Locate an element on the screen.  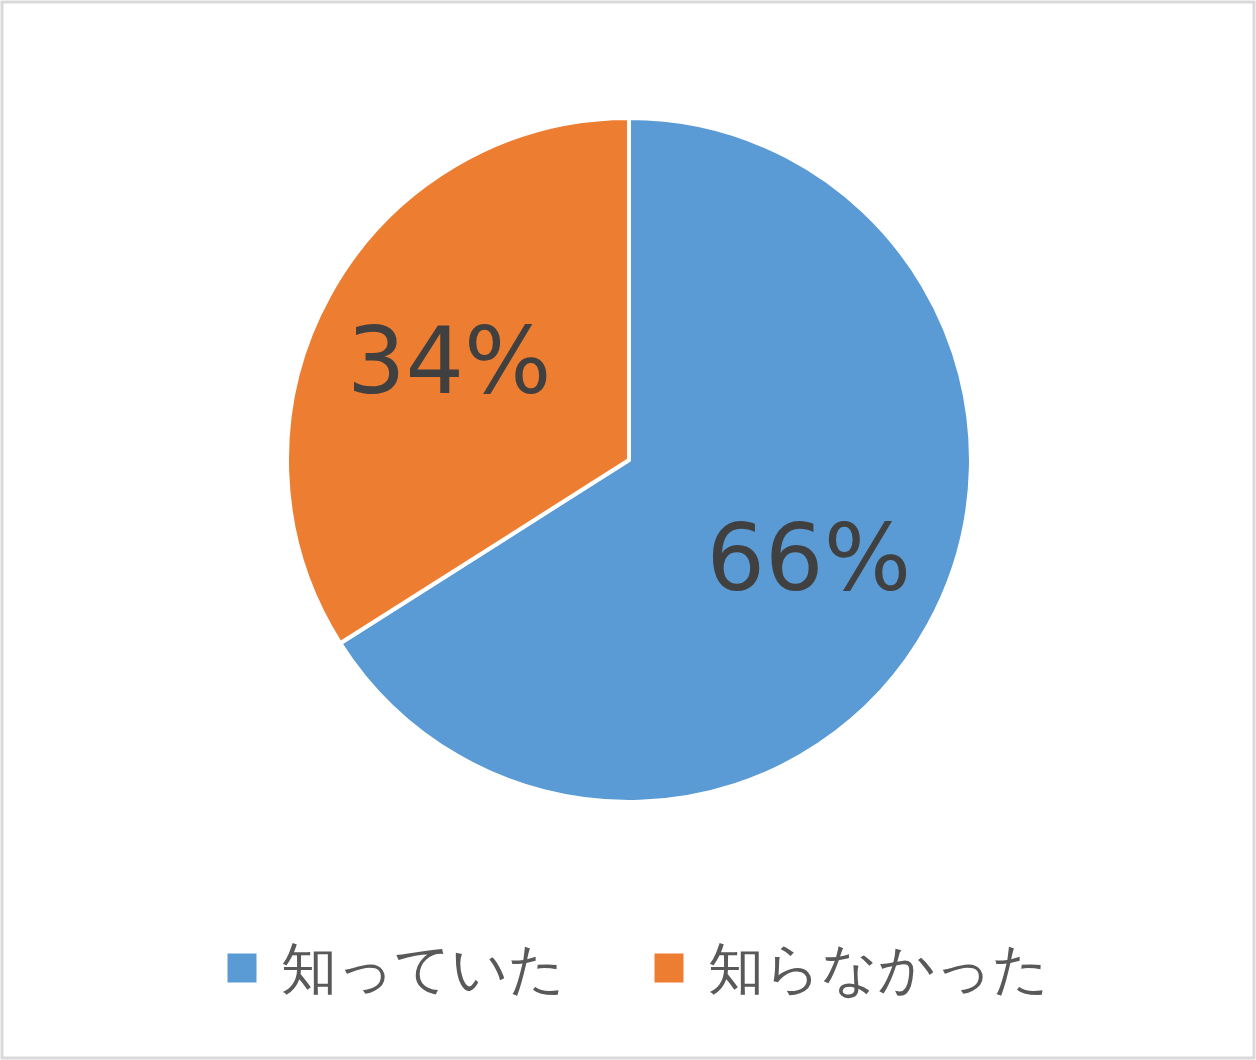
legend: 知っていた 知らなかった is located at coordinates (638, 968).